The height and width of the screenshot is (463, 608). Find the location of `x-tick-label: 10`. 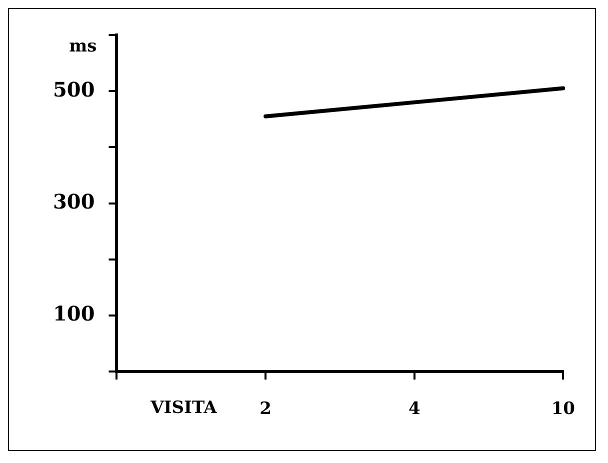

x-tick-label: 10 is located at coordinates (563, 409).